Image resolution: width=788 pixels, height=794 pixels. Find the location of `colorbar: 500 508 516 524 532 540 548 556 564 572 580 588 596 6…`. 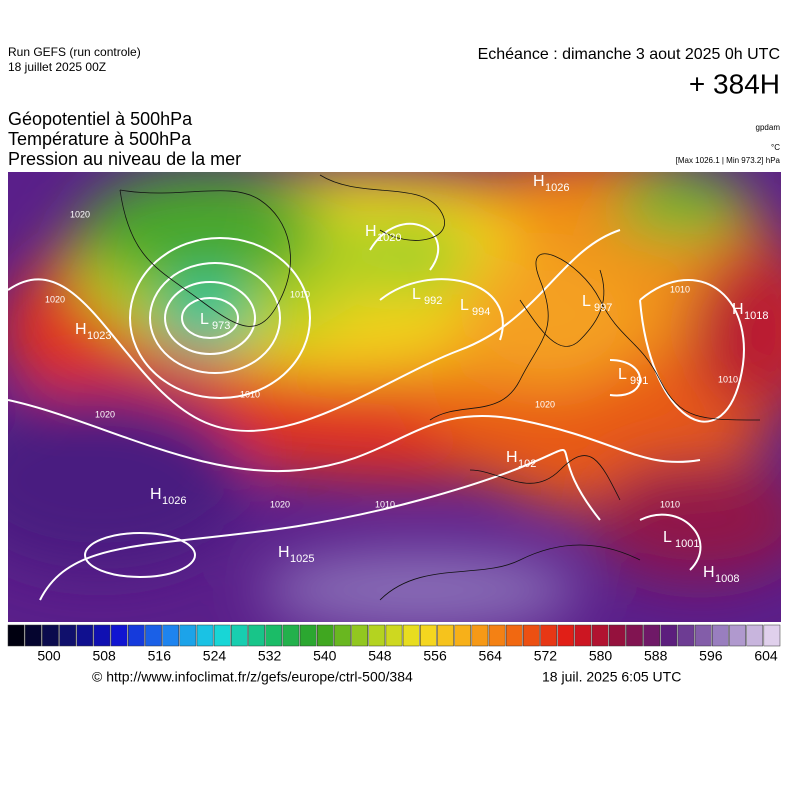

colorbar: 500 508 516 524 532 540 548 556 564 572 580 588 596 6… is located at coordinates (394, 644).